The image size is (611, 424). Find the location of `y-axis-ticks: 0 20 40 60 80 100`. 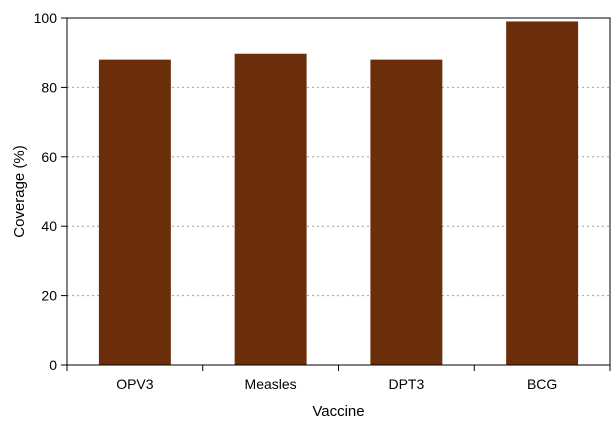

y-axis-ticks: 0 20 40 60 80 100 is located at coordinates (50, 191).